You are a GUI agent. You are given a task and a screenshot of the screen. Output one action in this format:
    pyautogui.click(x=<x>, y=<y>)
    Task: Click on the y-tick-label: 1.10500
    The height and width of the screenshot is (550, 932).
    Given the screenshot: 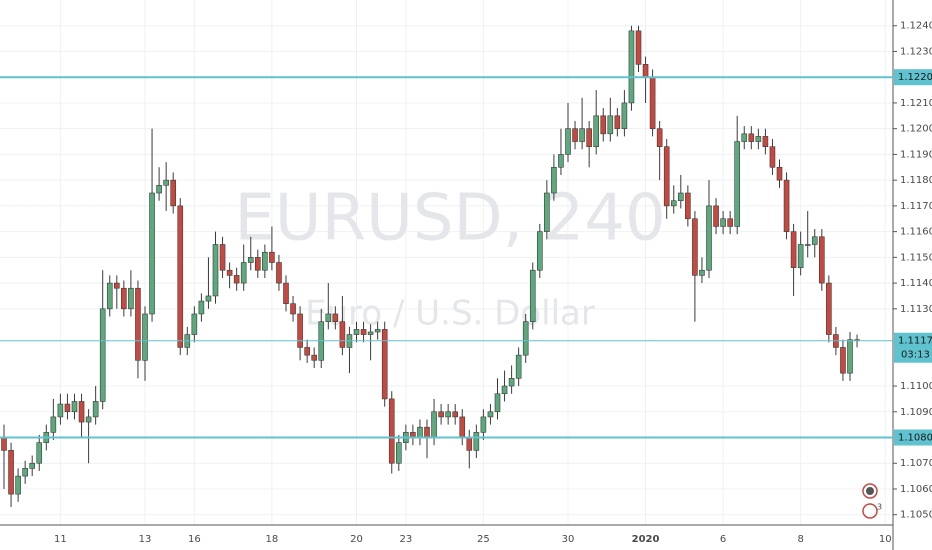 What is the action you would take?
    pyautogui.click(x=916, y=515)
    